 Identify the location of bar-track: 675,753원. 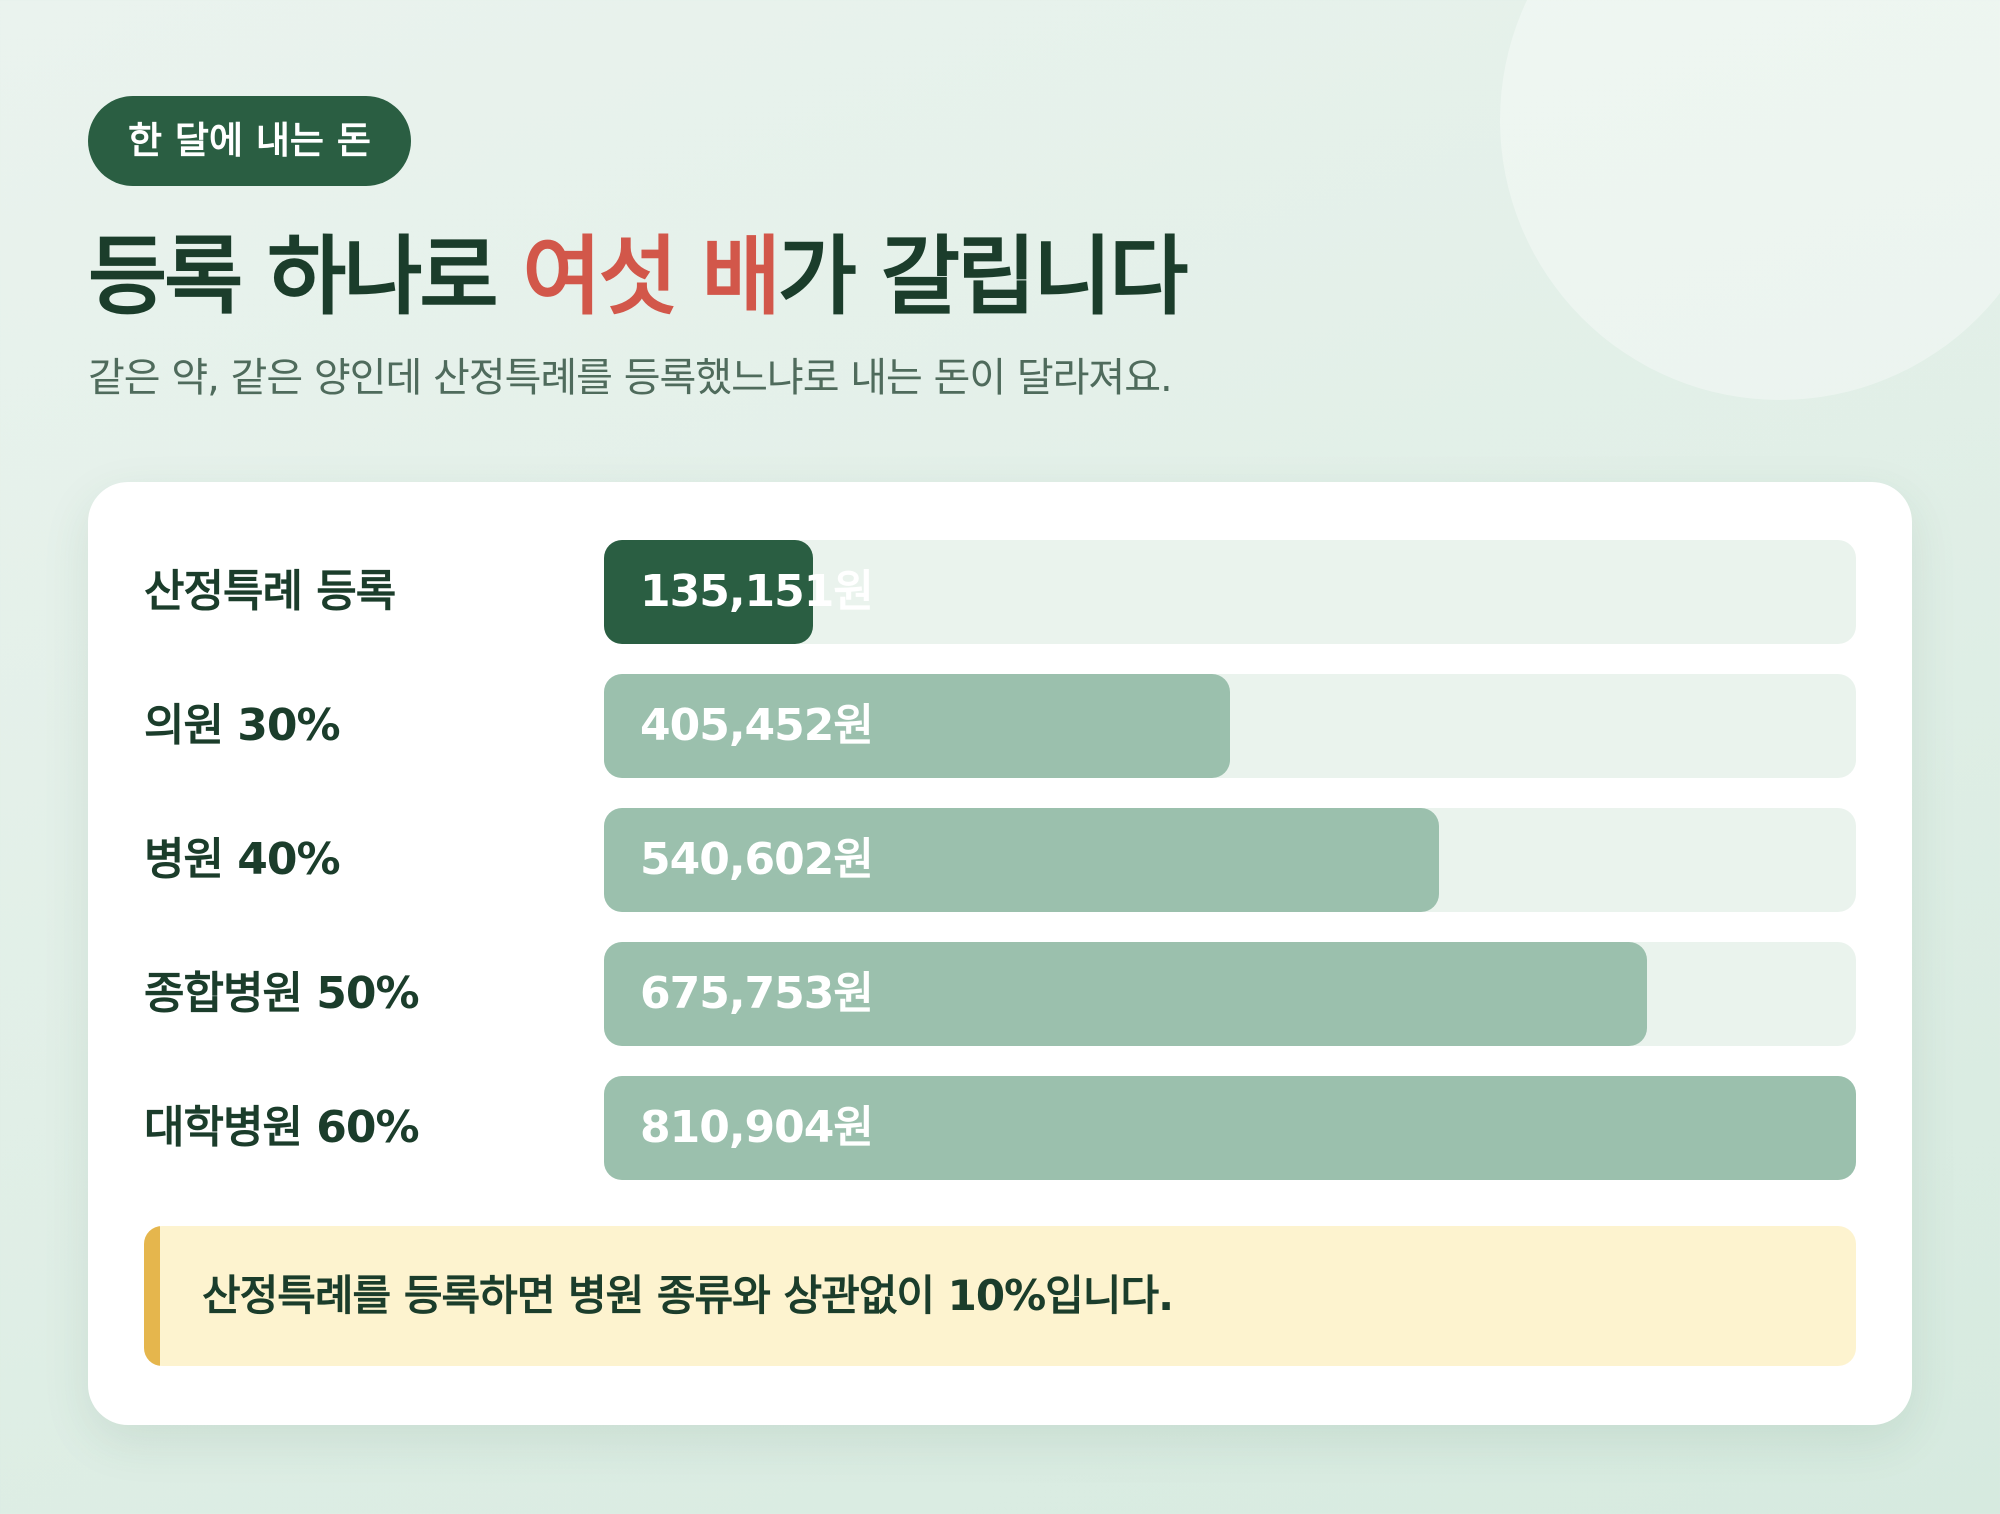
(1230, 994).